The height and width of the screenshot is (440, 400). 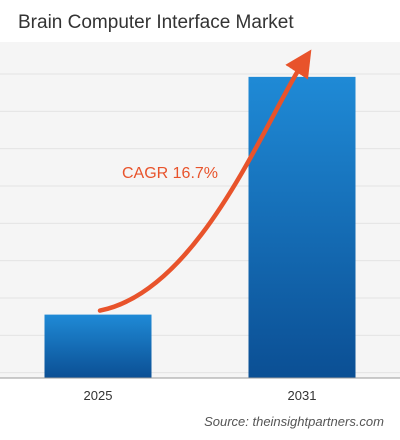 What do you see at coordinates (170, 173) in the screenshot?
I see `cagr-annotation: CAGR 16.7%` at bounding box center [170, 173].